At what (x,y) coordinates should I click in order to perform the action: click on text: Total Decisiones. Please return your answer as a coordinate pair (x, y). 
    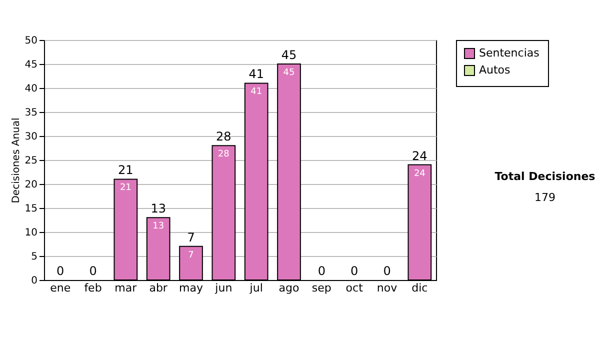
    Looking at the image, I should click on (545, 176).